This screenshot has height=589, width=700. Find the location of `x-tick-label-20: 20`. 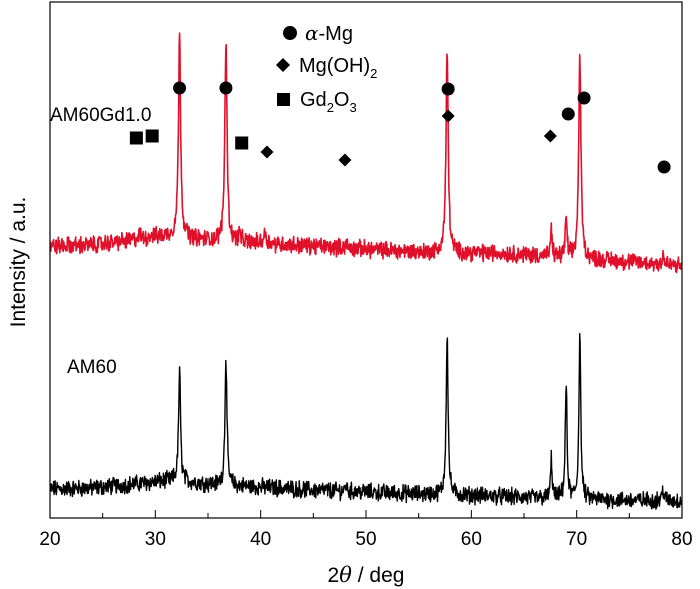

x-tick-label-20: 20 is located at coordinates (49, 539).